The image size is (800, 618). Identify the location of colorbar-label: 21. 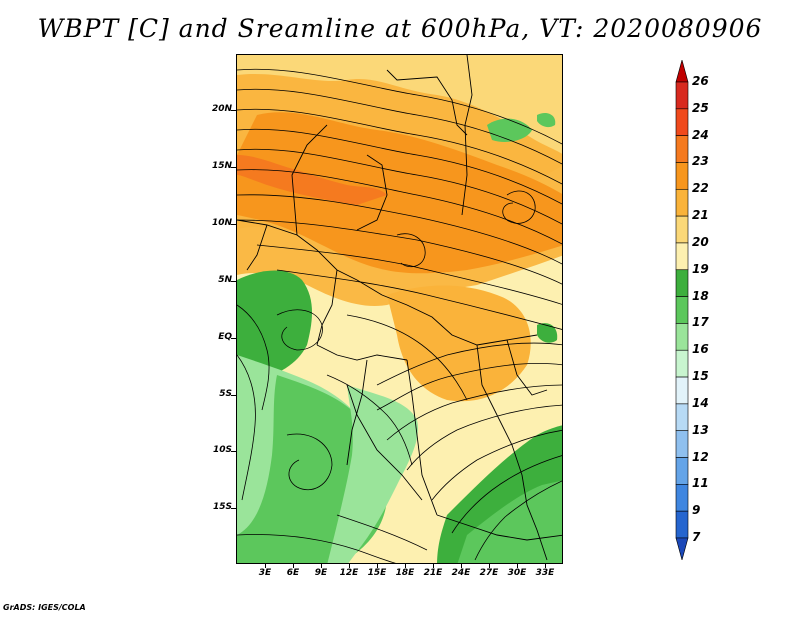
(700, 215).